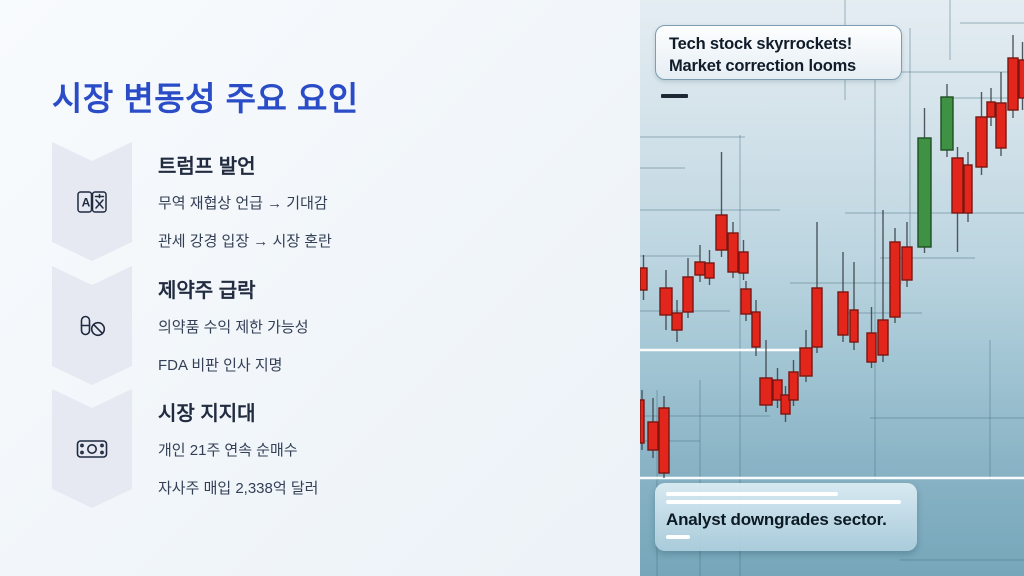 The image size is (1024, 576). What do you see at coordinates (207, 167) in the screenshot?
I see `section-heading: 트럼프 발언` at bounding box center [207, 167].